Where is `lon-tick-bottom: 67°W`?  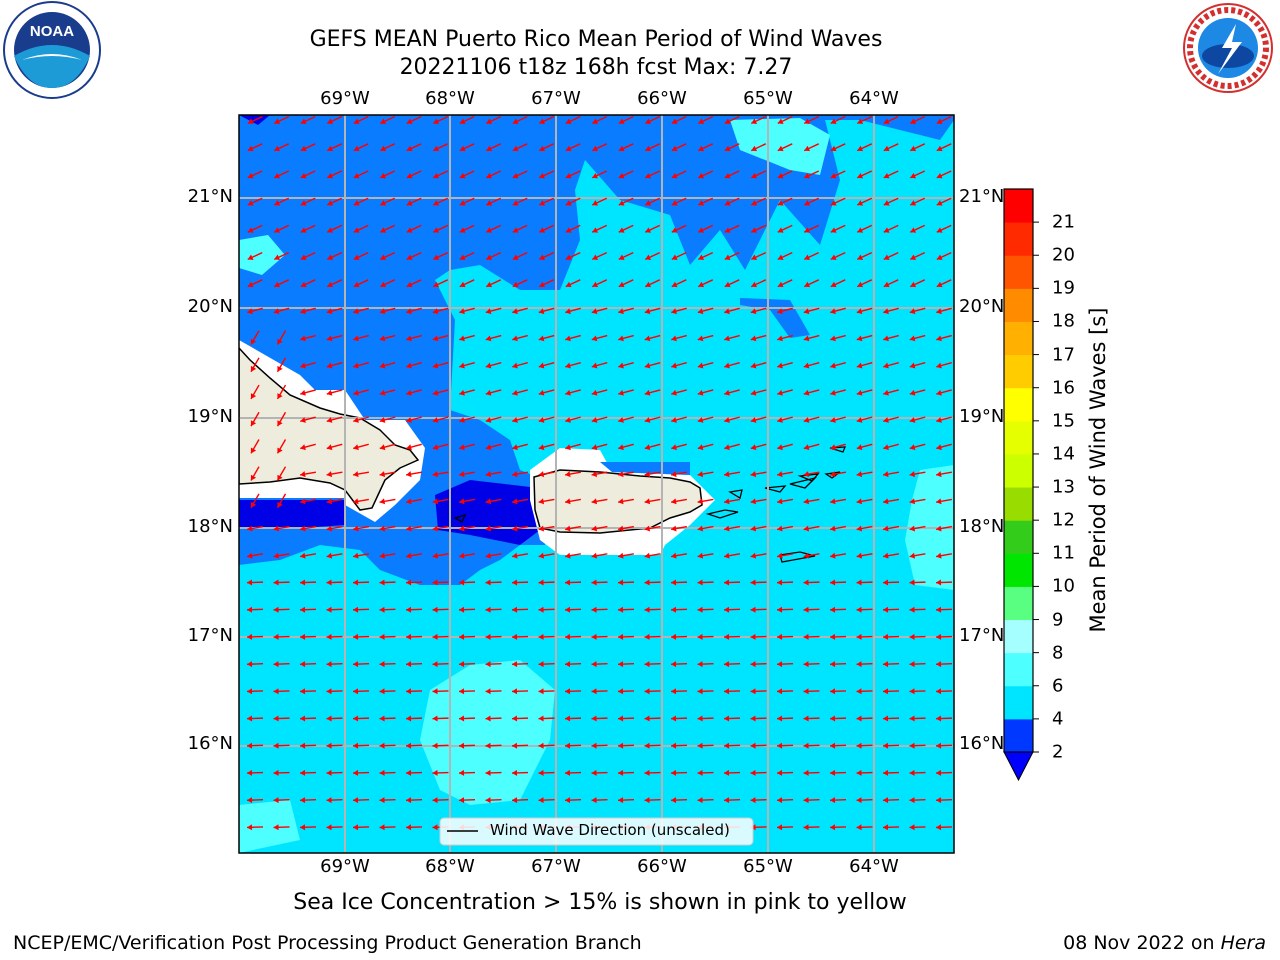 lon-tick-bottom: 67°W is located at coordinates (556, 866).